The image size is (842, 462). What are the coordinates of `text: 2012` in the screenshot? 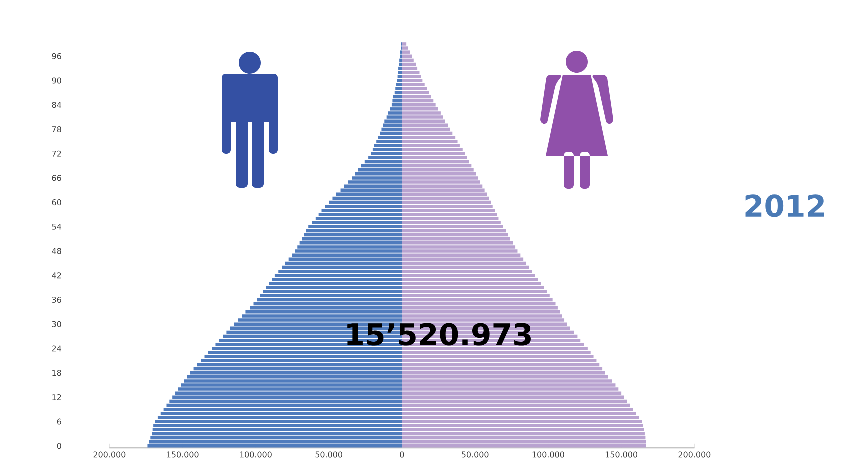 It's located at (785, 206).